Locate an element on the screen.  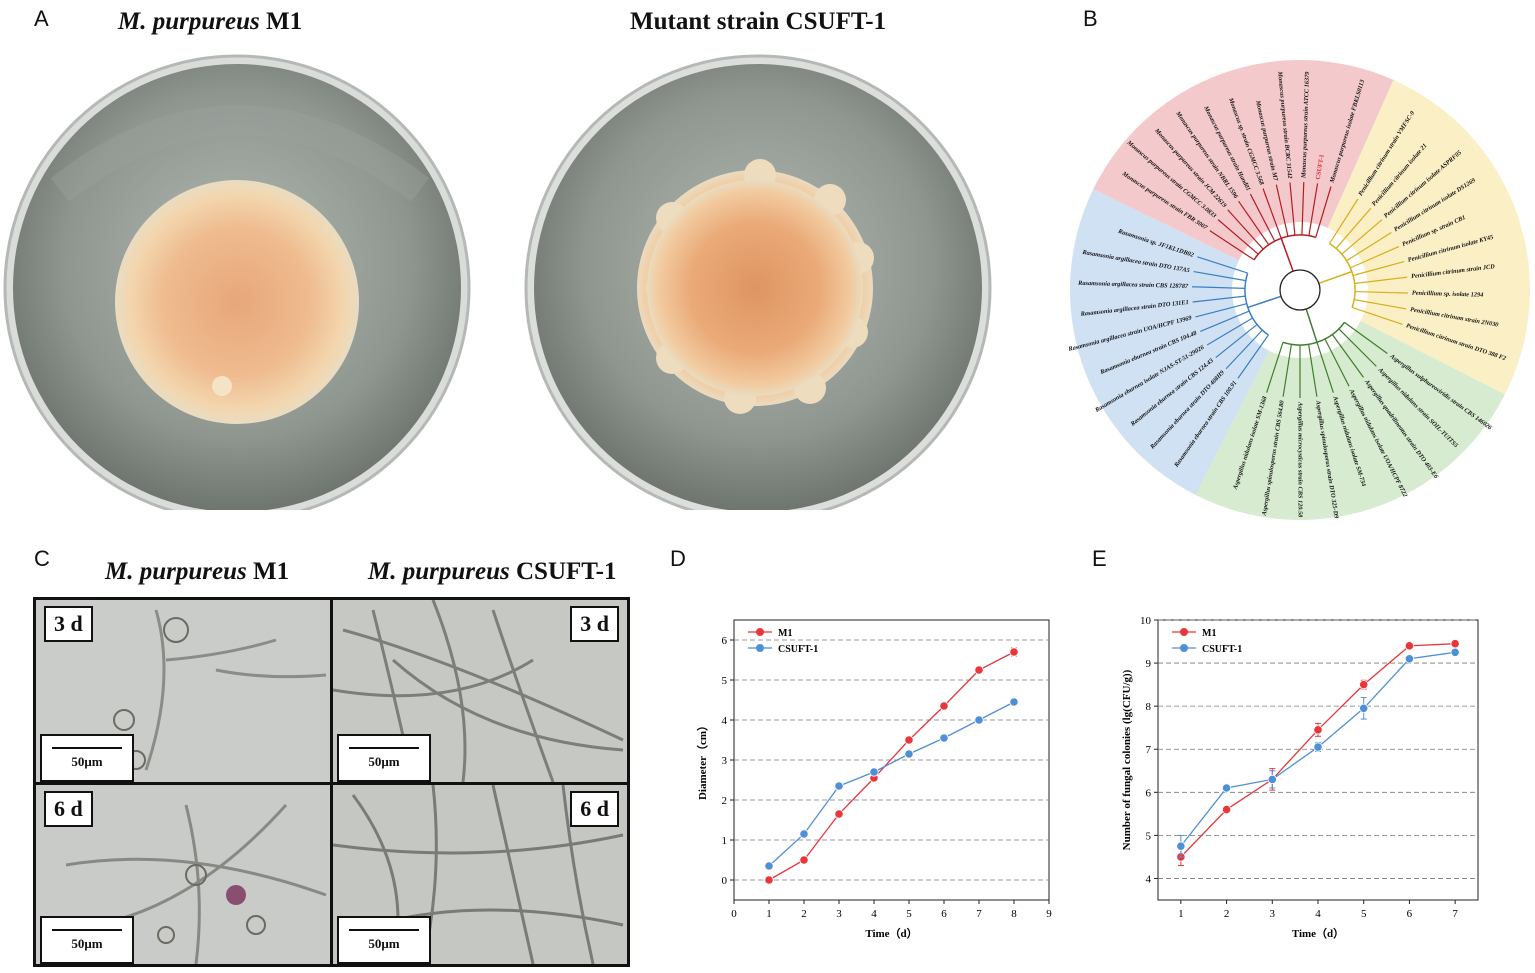
panel-e-letter: E is located at coordinates (1099, 558).